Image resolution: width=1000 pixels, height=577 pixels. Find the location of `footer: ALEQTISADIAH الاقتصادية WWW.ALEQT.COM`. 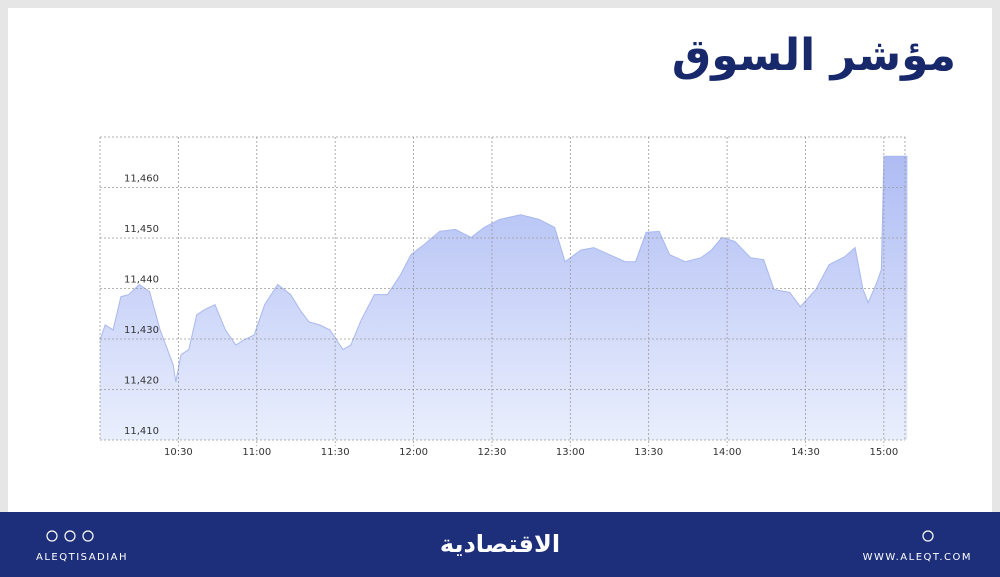

footer: ALEQTISADIAH الاقتصادية WWW.ALEQT.COM is located at coordinates (500, 544).